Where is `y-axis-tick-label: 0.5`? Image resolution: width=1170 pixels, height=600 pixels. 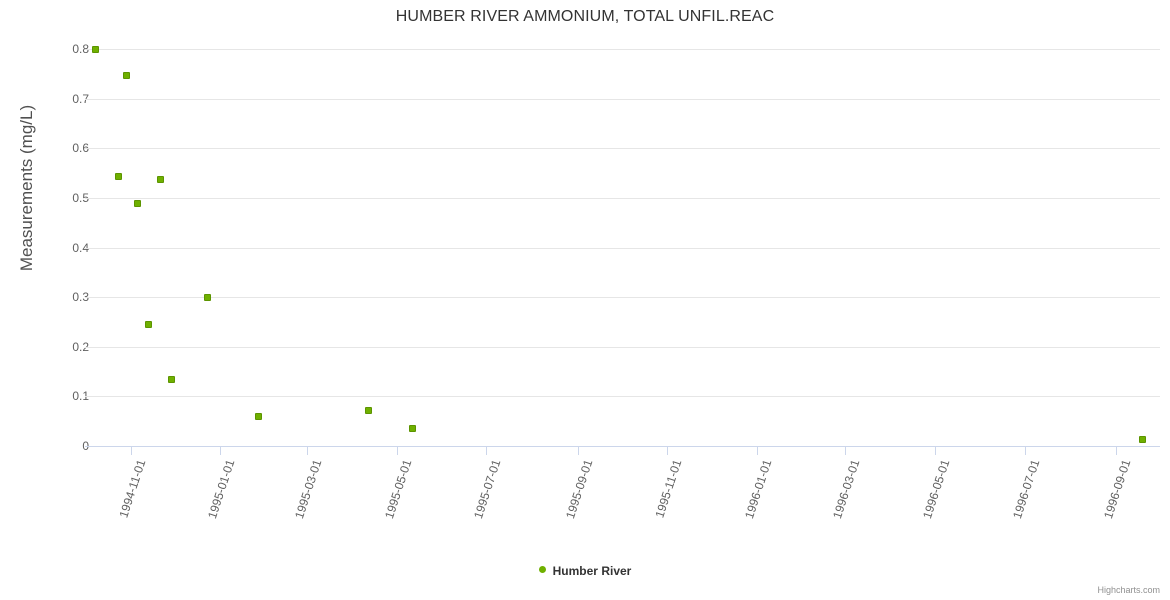
y-axis-tick-label: 0.5 is located at coordinates (80, 197).